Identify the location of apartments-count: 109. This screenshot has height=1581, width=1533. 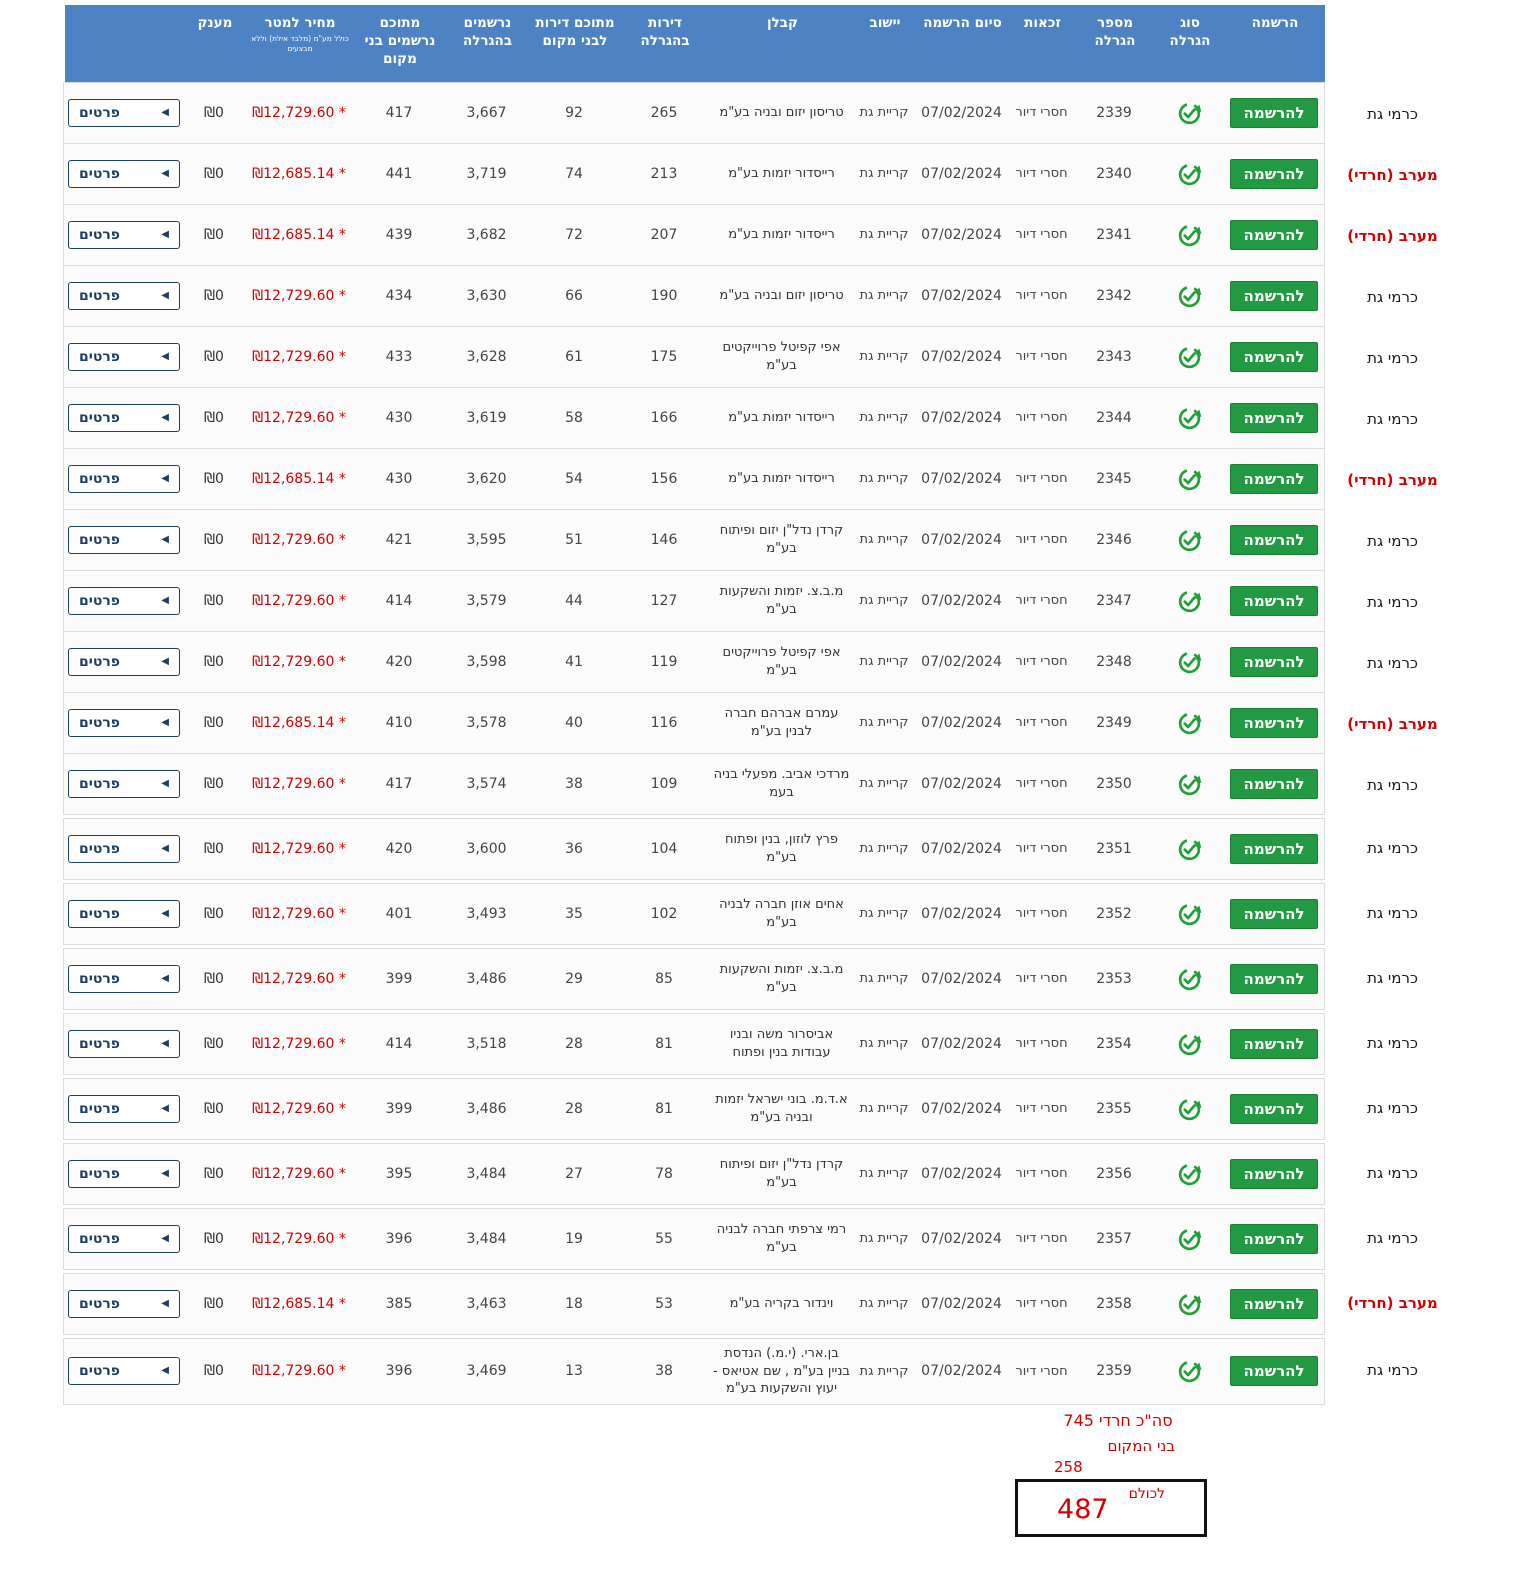
(664, 783).